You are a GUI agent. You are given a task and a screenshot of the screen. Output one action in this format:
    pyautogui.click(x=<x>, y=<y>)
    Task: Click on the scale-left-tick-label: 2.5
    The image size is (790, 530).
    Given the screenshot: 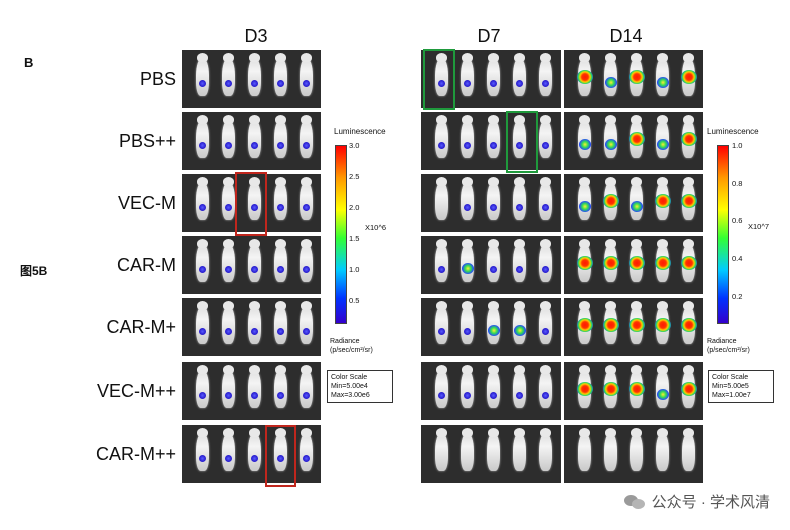 What is the action you would take?
    pyautogui.click(x=354, y=177)
    